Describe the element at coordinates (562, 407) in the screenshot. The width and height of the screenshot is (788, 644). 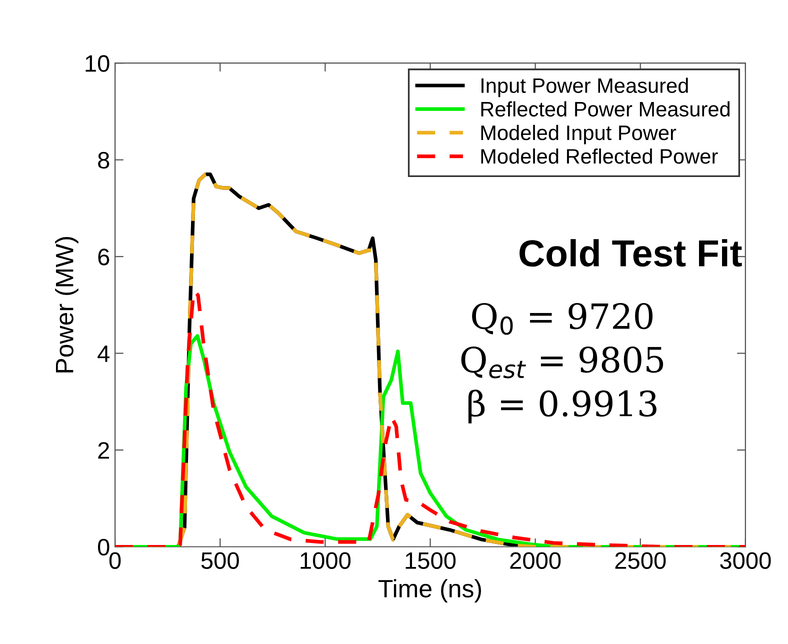
I see `annotation: β = 0.9913` at that location.